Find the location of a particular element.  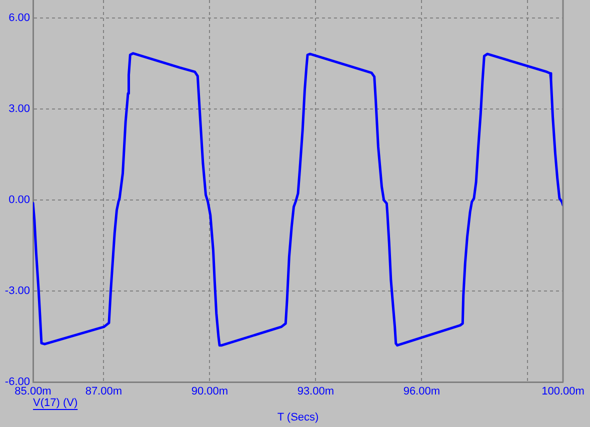

x-tick-label: 96.00m is located at coordinates (421, 392).